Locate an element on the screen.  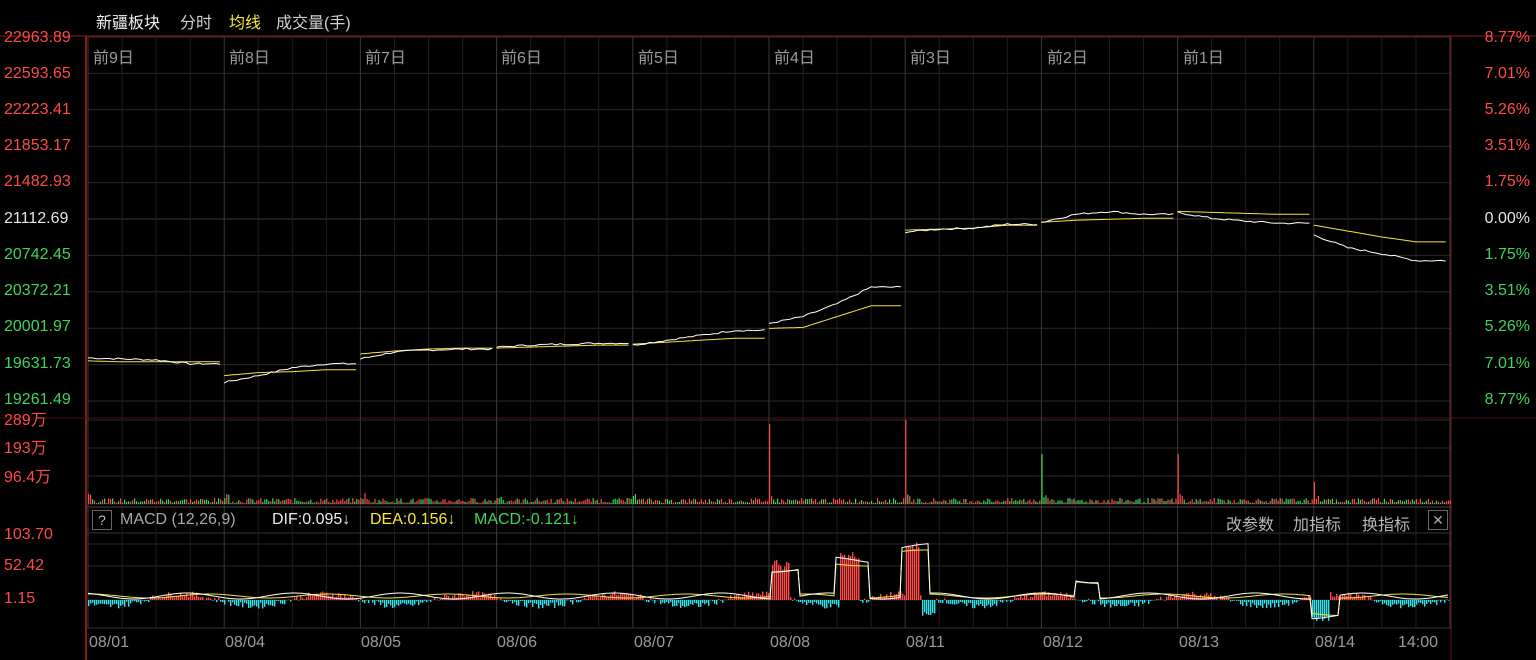
dif-line is located at coordinates (768, 581).